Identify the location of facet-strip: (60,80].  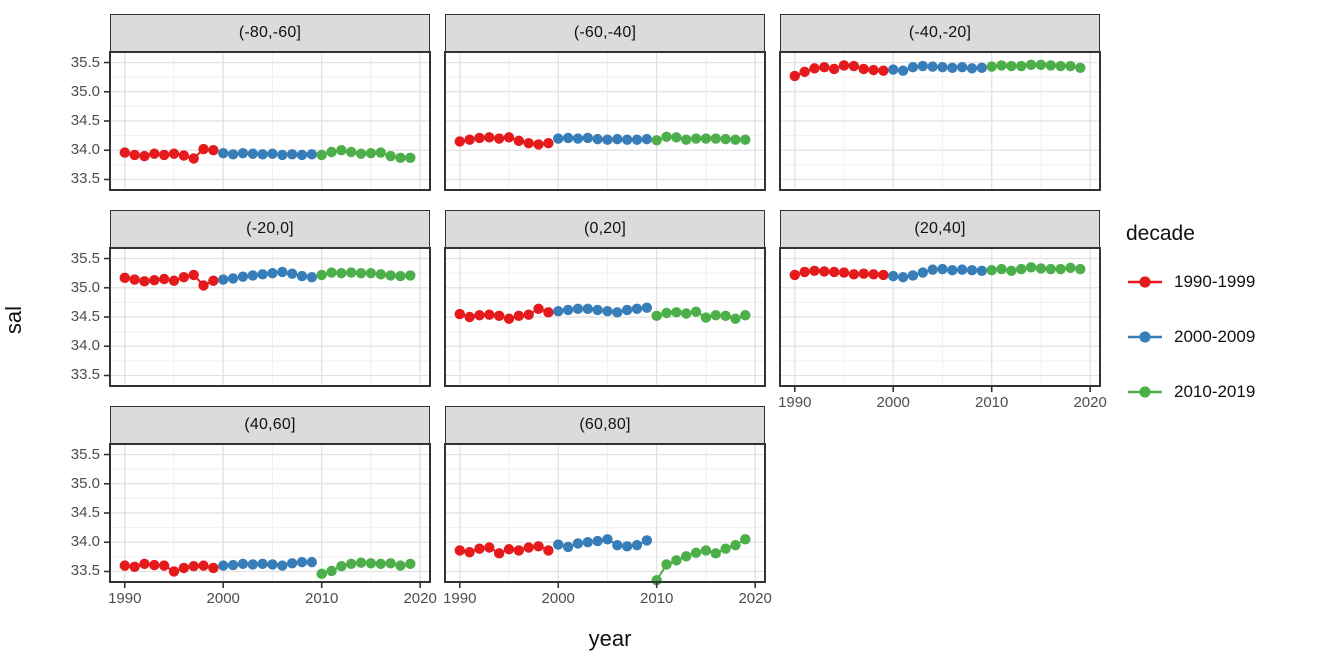
(605, 425).